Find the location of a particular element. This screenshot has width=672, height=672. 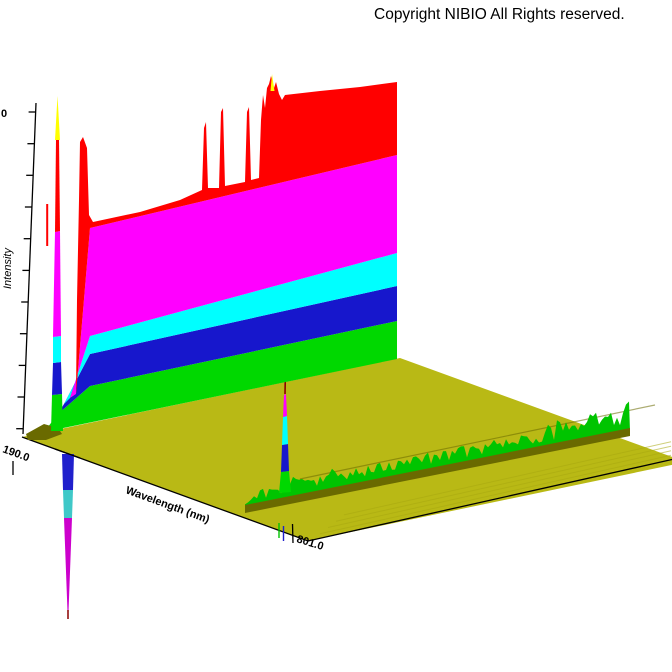

wall-band-cyan is located at coordinates (230, 328).